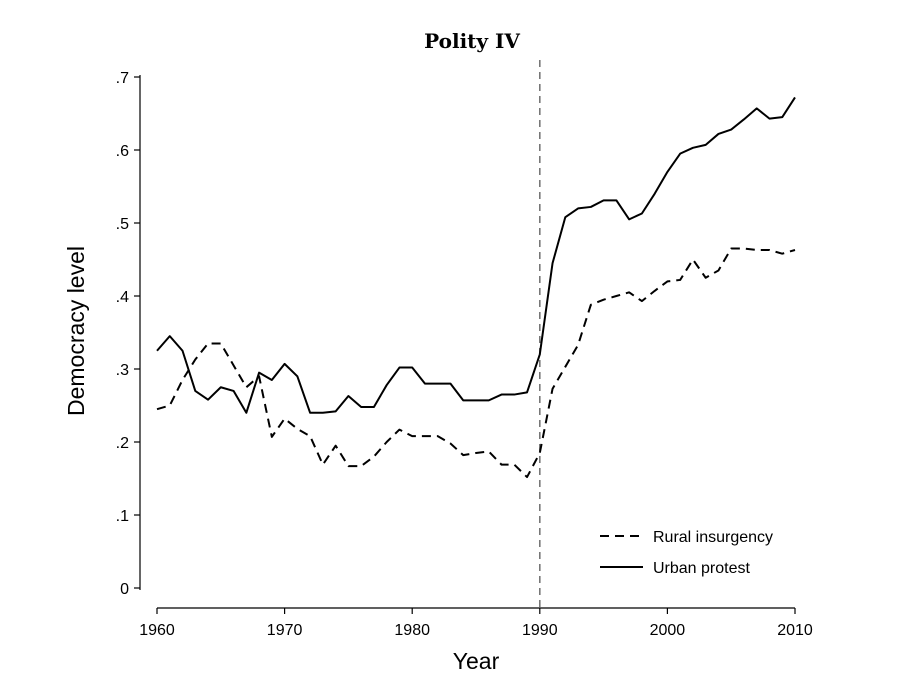 Image resolution: width=916 pixels, height=696 pixels. I want to click on y-tick-label: .7, so click(122, 78).